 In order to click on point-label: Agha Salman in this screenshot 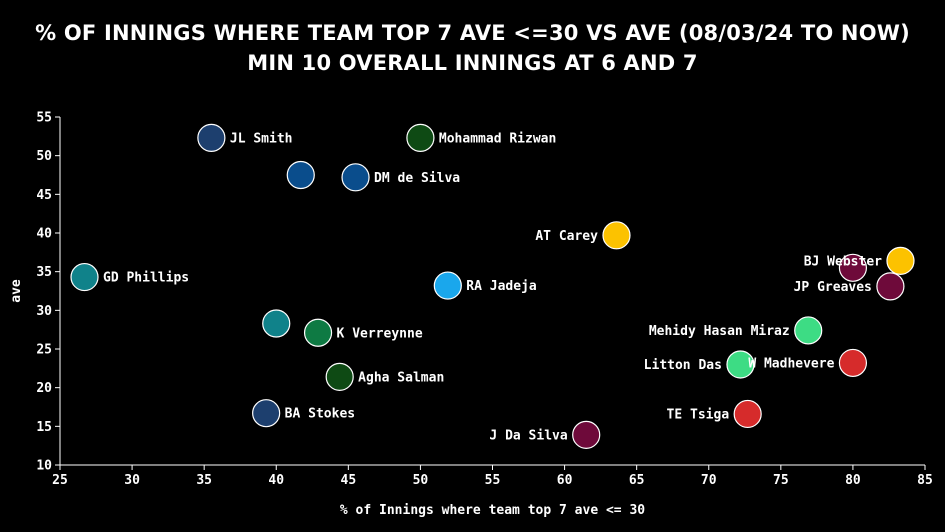, I will do `click(401, 377)`.